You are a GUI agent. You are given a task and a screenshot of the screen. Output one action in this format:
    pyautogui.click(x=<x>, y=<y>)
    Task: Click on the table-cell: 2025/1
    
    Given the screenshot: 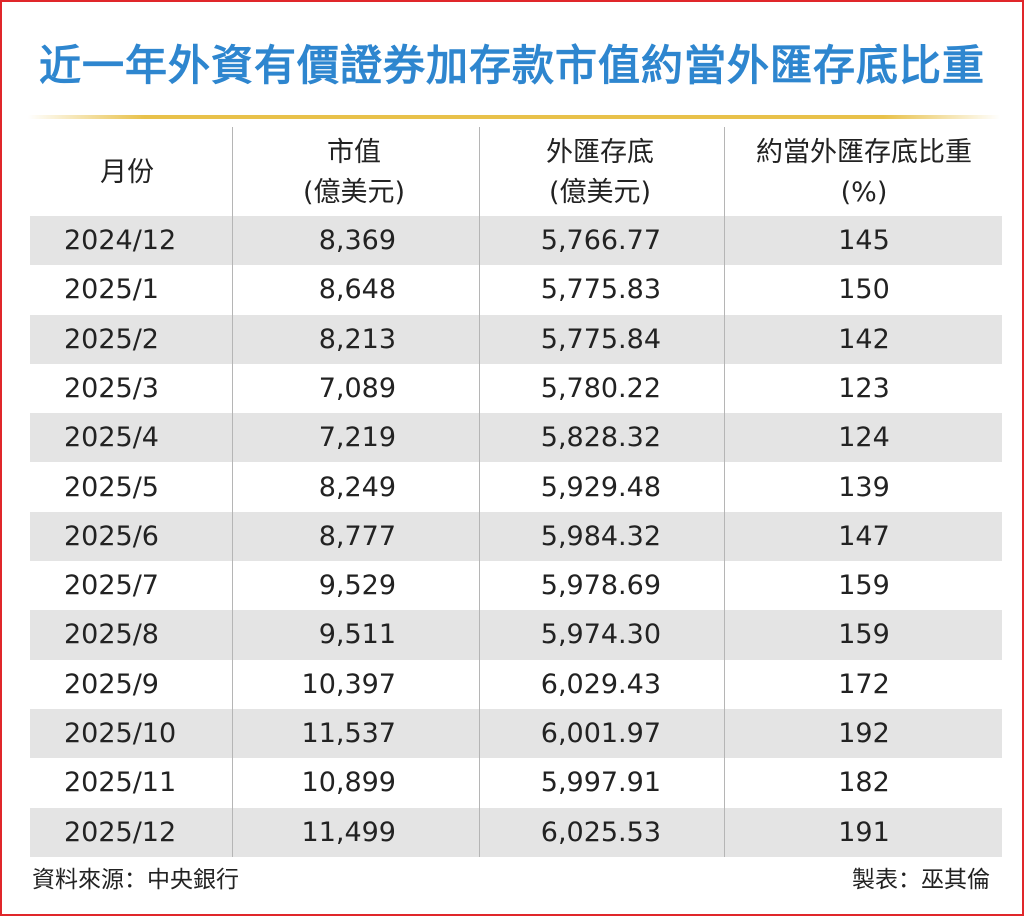 What is the action you would take?
    pyautogui.click(x=111, y=290)
    